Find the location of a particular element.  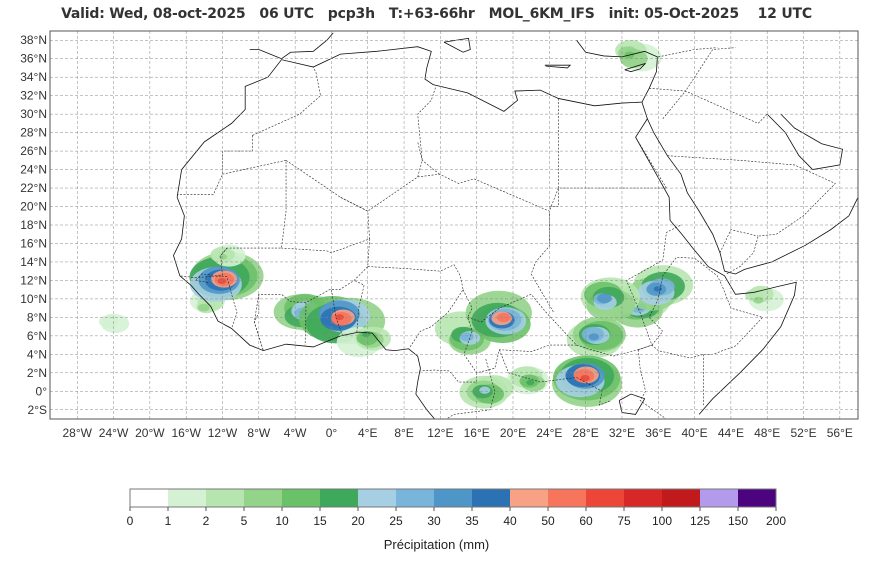

lon-label: 4°W is located at coordinates (295, 433).